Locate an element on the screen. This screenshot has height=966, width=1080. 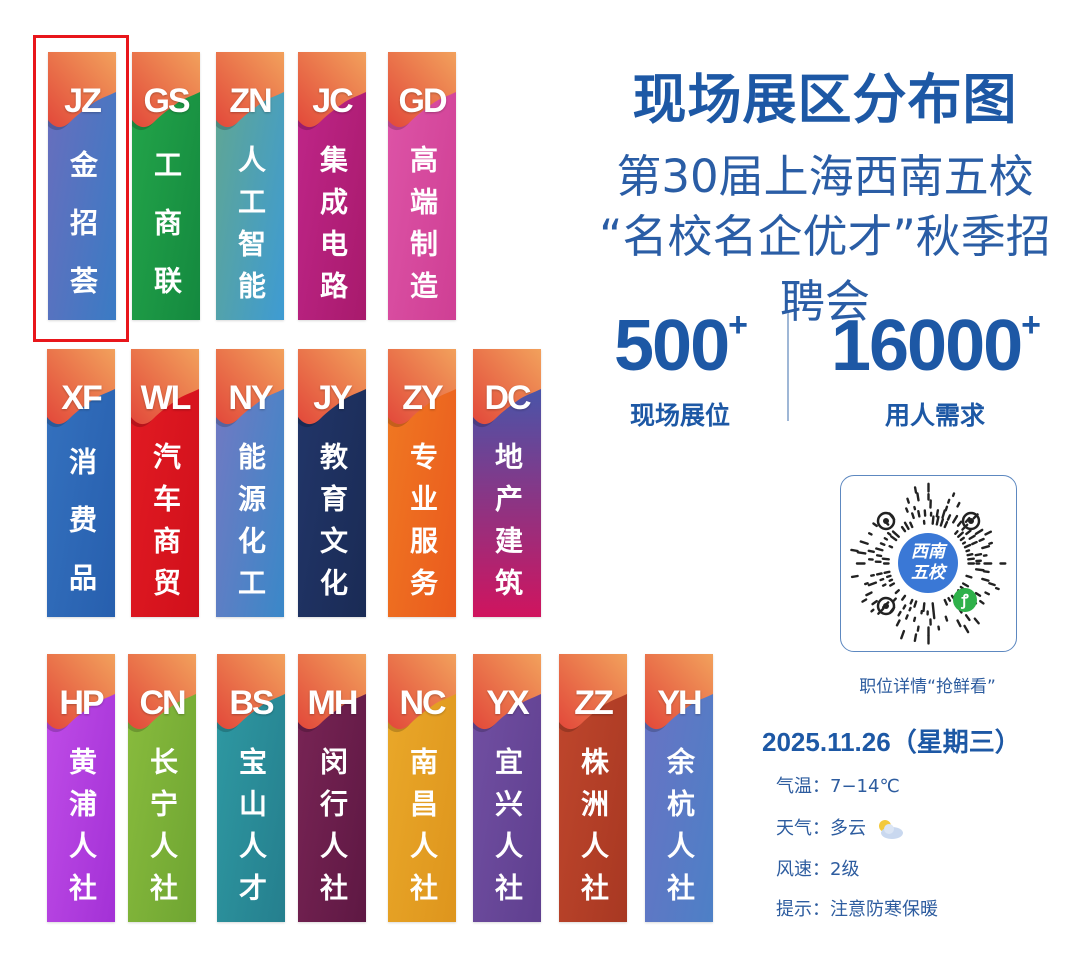
banner-jz: JZ 金招荟 is located at coordinates (82, 186).